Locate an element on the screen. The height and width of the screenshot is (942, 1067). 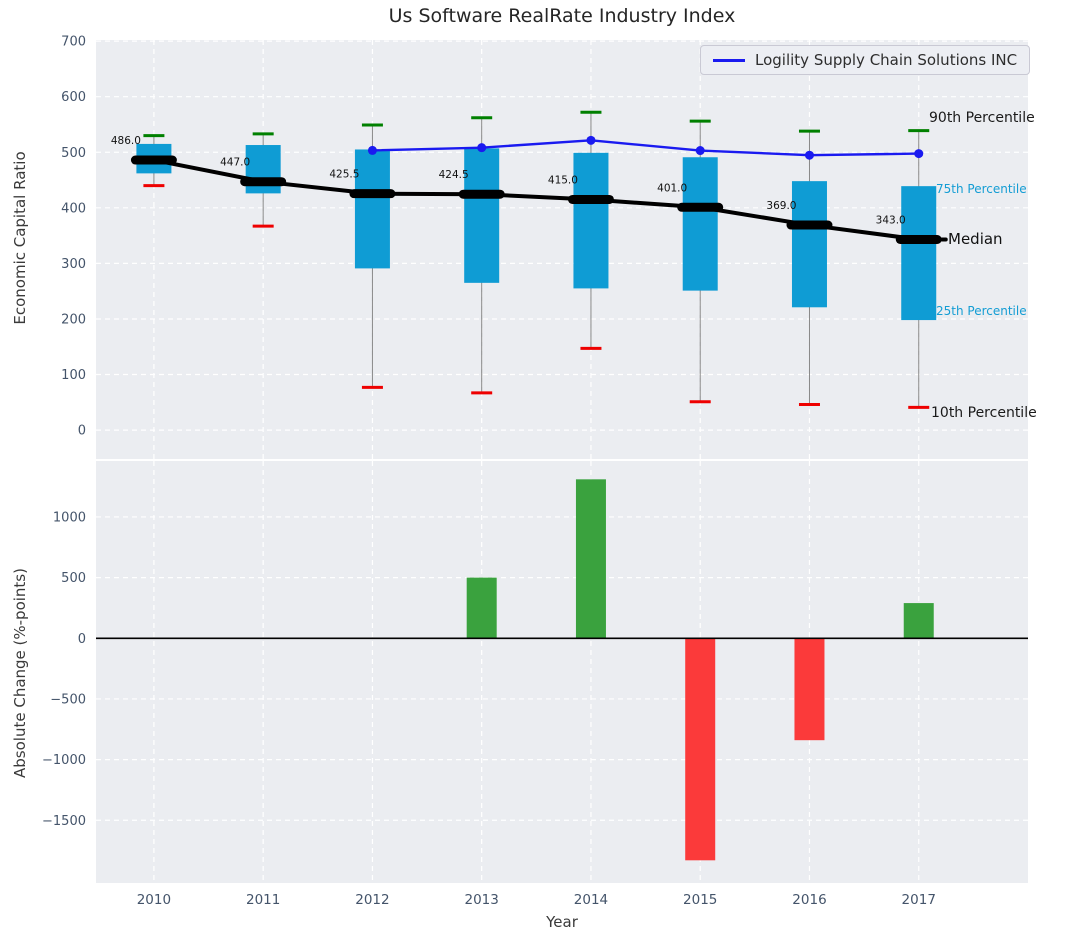
chart-title: Us Software RealRate Industry Index is located at coordinates (562, 16).